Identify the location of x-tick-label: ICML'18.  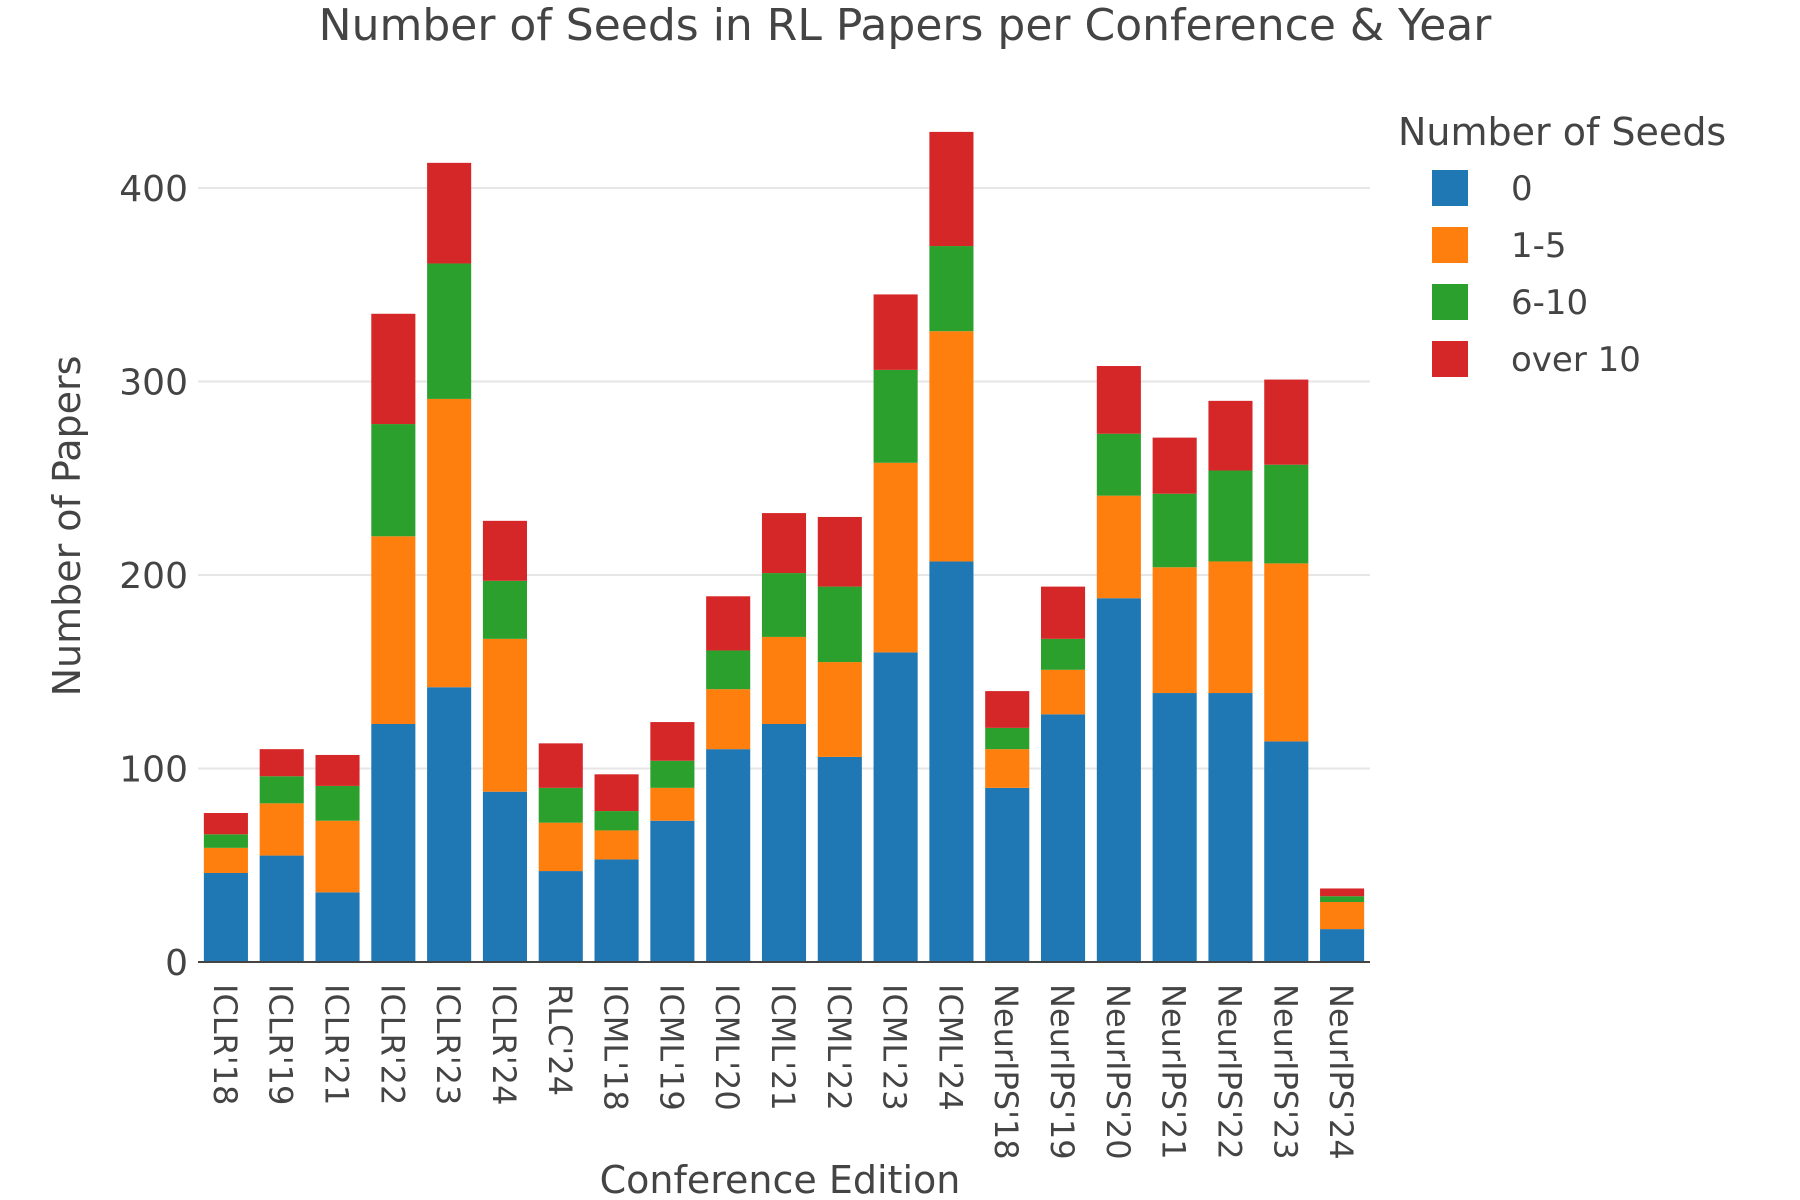
(616, 1047).